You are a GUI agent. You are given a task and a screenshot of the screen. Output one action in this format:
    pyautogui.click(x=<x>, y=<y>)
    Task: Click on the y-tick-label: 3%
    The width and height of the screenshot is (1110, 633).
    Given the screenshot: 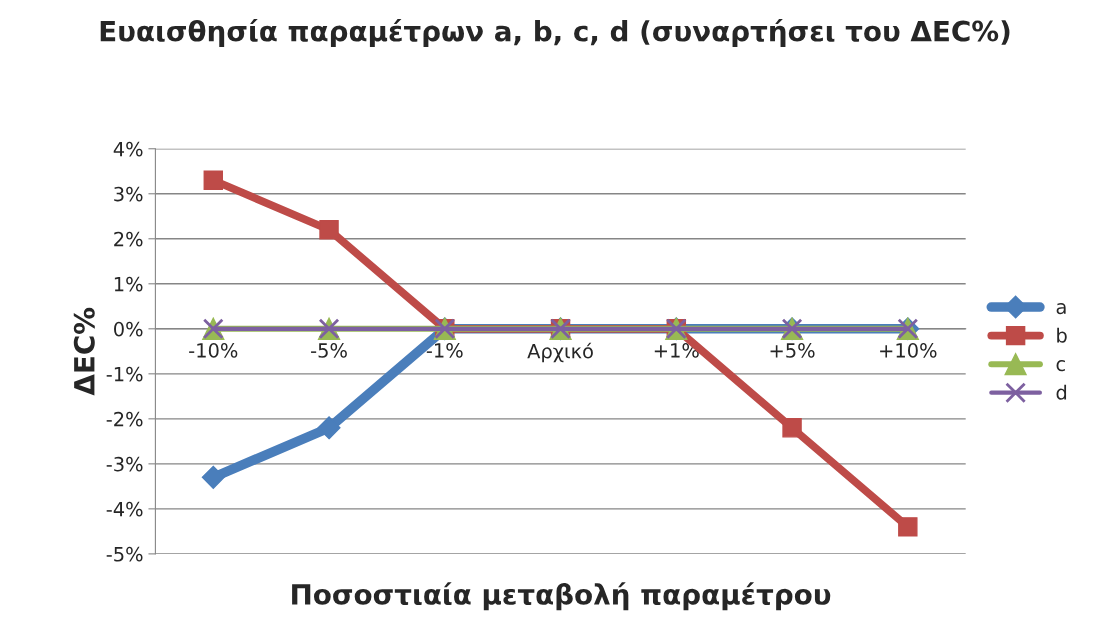 What is the action you would take?
    pyautogui.click(x=128, y=194)
    